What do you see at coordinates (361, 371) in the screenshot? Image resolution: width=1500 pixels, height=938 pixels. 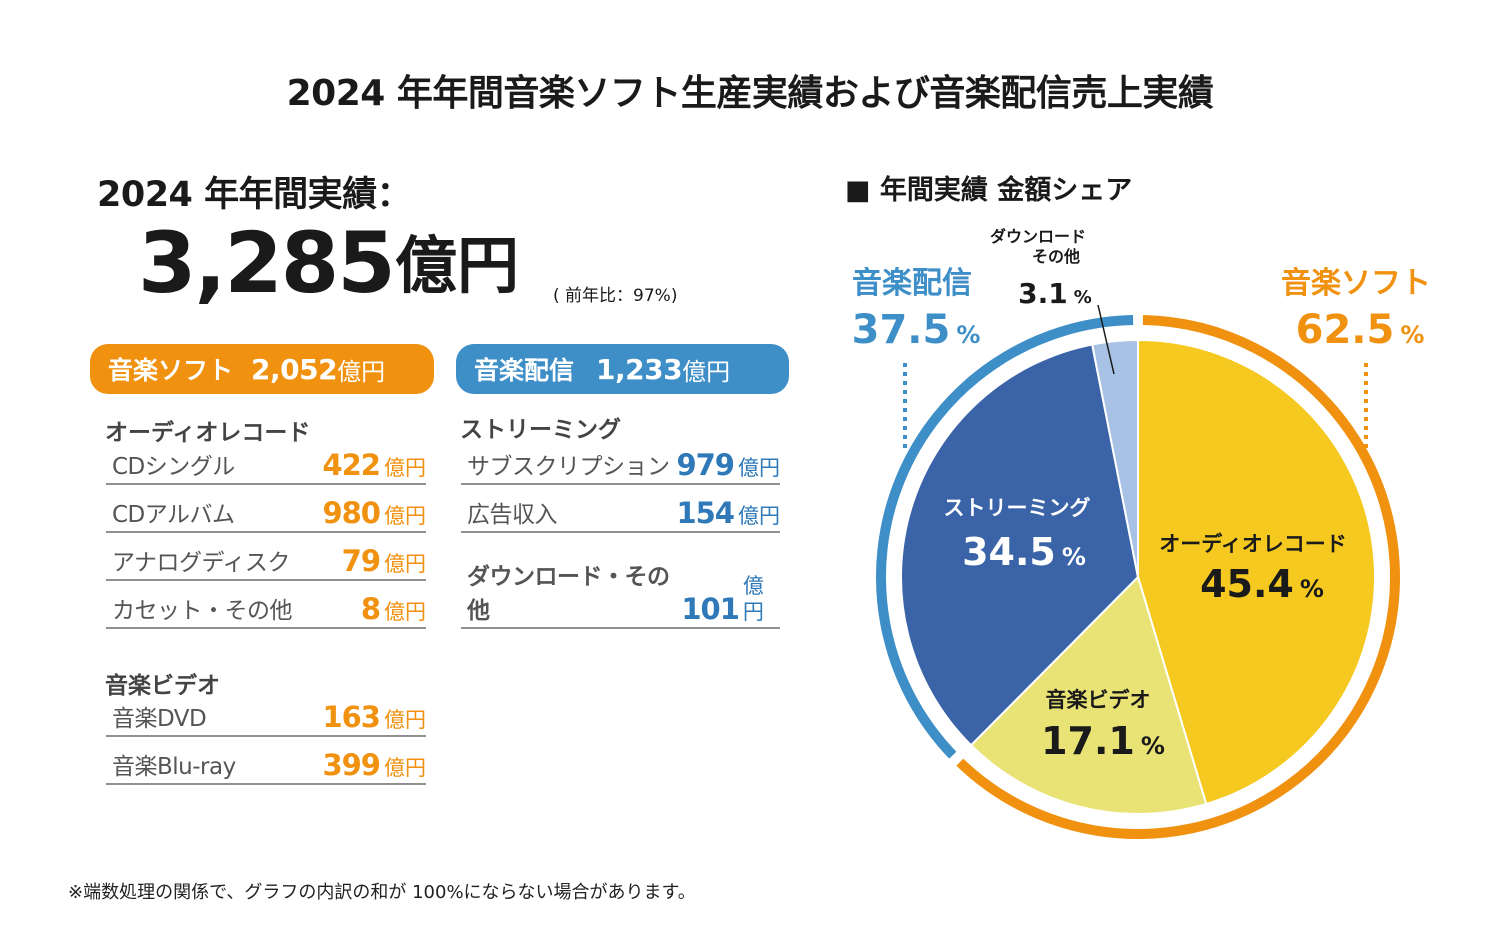 I see `music-soft-unit: 億円` at bounding box center [361, 371].